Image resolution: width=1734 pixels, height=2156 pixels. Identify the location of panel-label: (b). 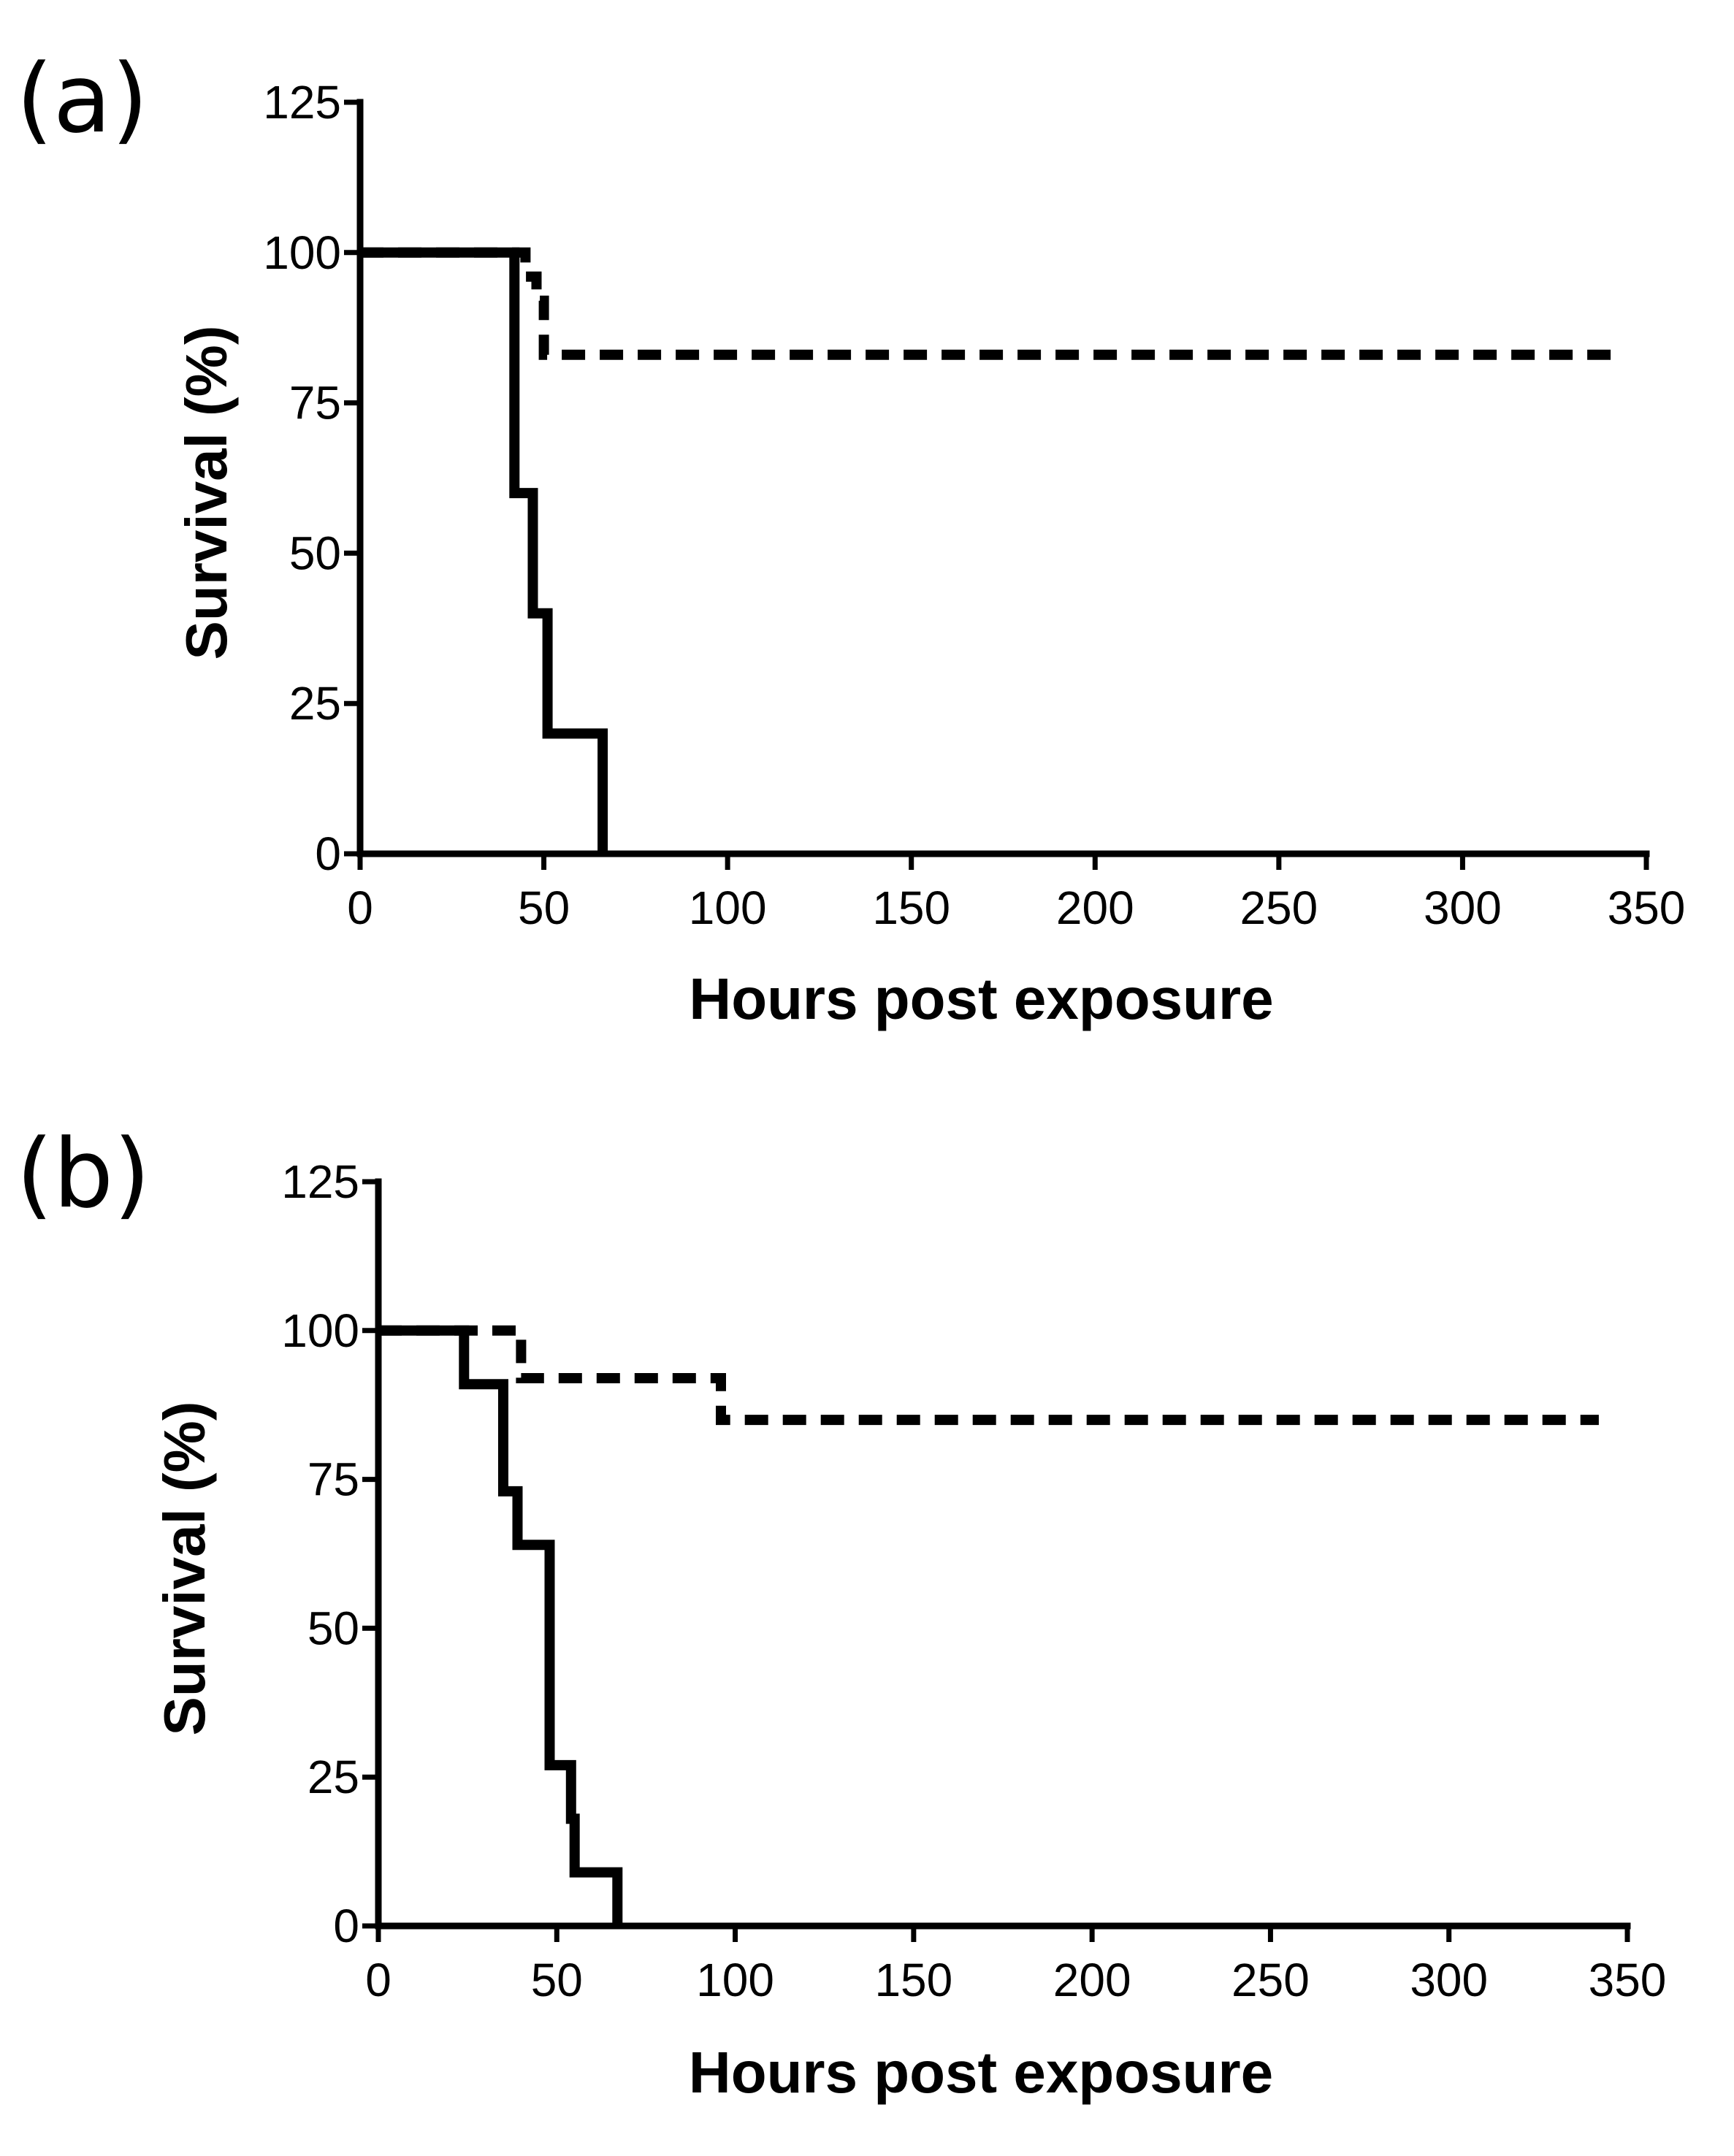
(83, 1173).